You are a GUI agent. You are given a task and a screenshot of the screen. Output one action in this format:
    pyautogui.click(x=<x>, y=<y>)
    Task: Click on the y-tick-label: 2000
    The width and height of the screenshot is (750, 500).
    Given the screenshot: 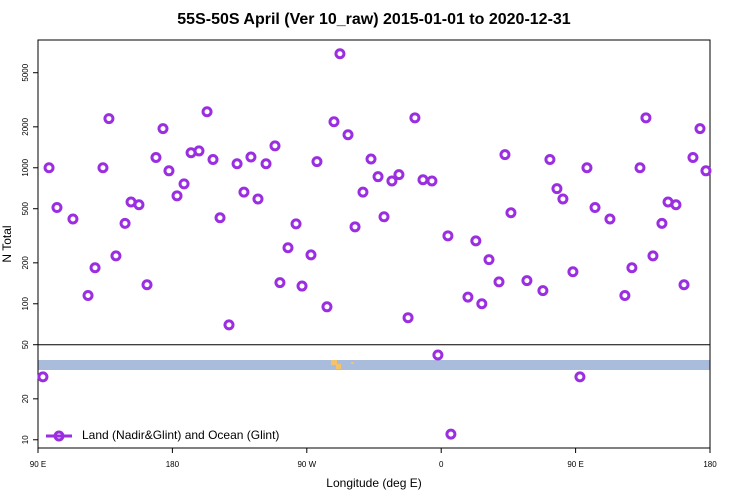 What is the action you would take?
    pyautogui.click(x=25, y=126)
    